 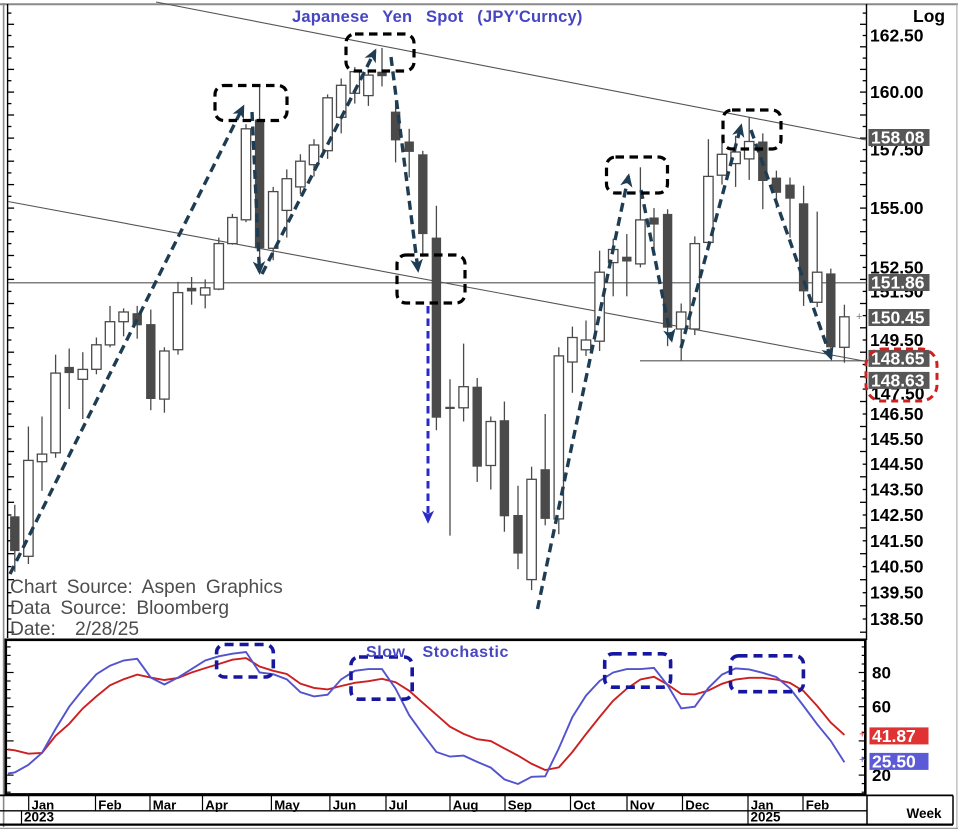 I want to click on svg-text: 138.50, so click(x=897, y=619).